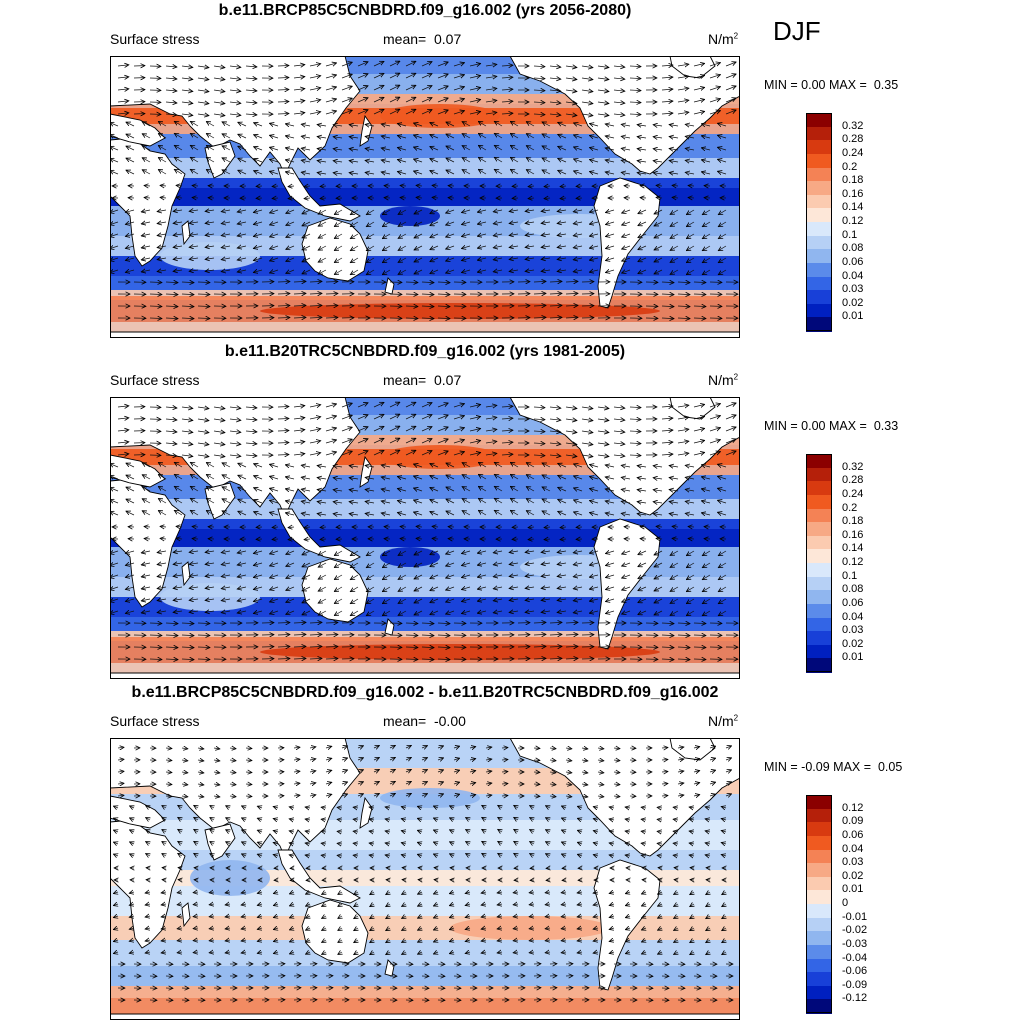  Describe the element at coordinates (853, 466) in the screenshot. I see `colorbar-tick-label: 0.32` at that location.